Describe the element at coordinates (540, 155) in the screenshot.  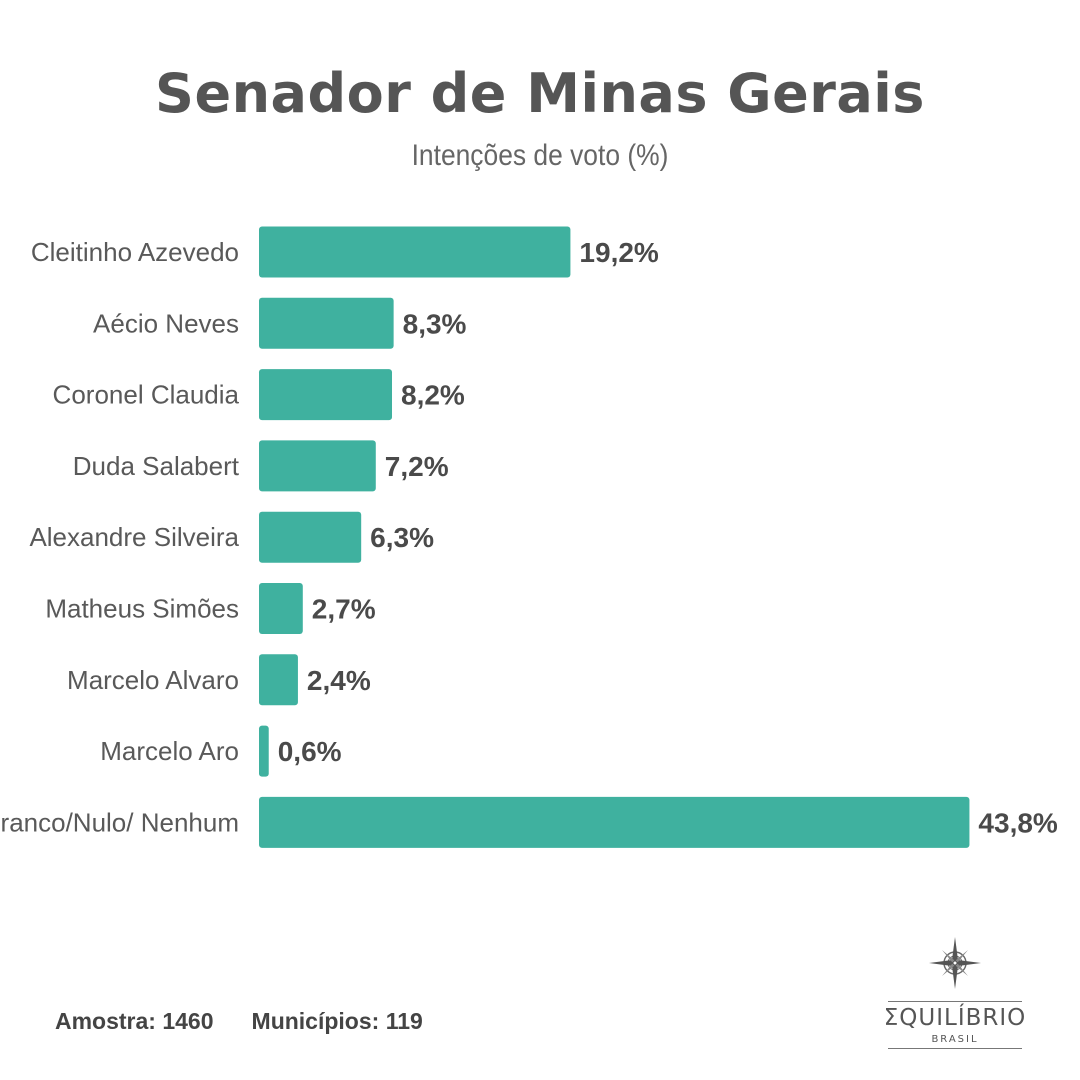
I see `chart-subtitle: Intenções de voto (%)` at that location.